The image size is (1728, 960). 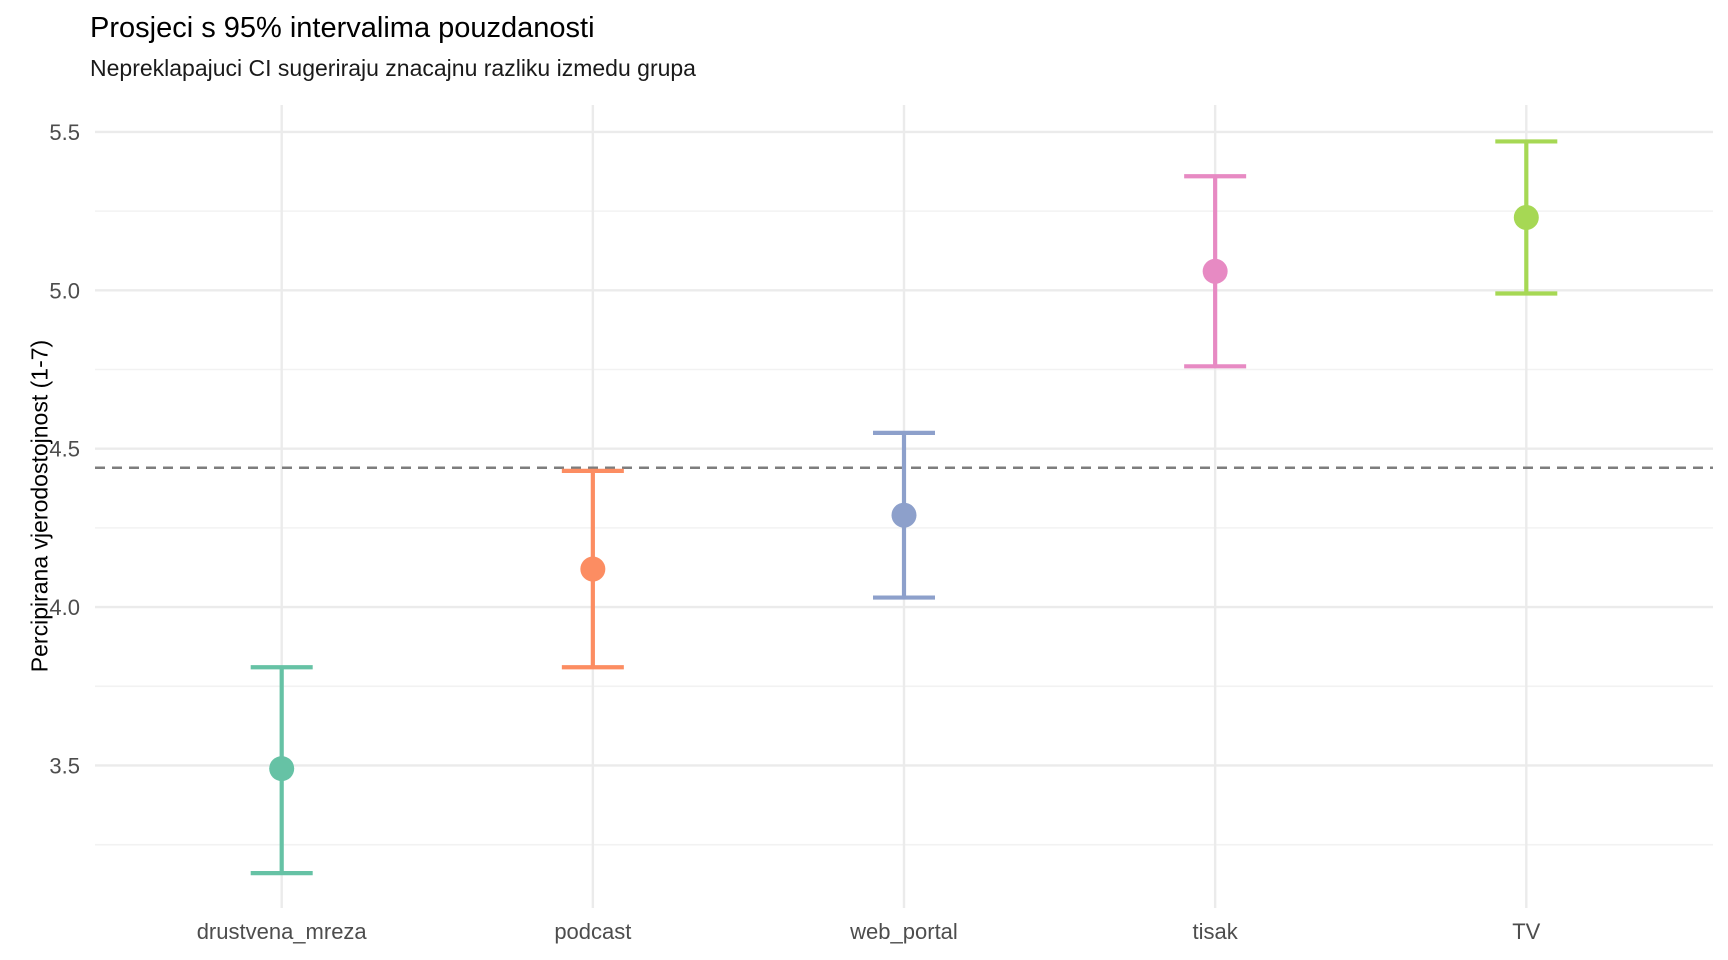 I want to click on mean-point-tisak, so click(x=1215, y=271).